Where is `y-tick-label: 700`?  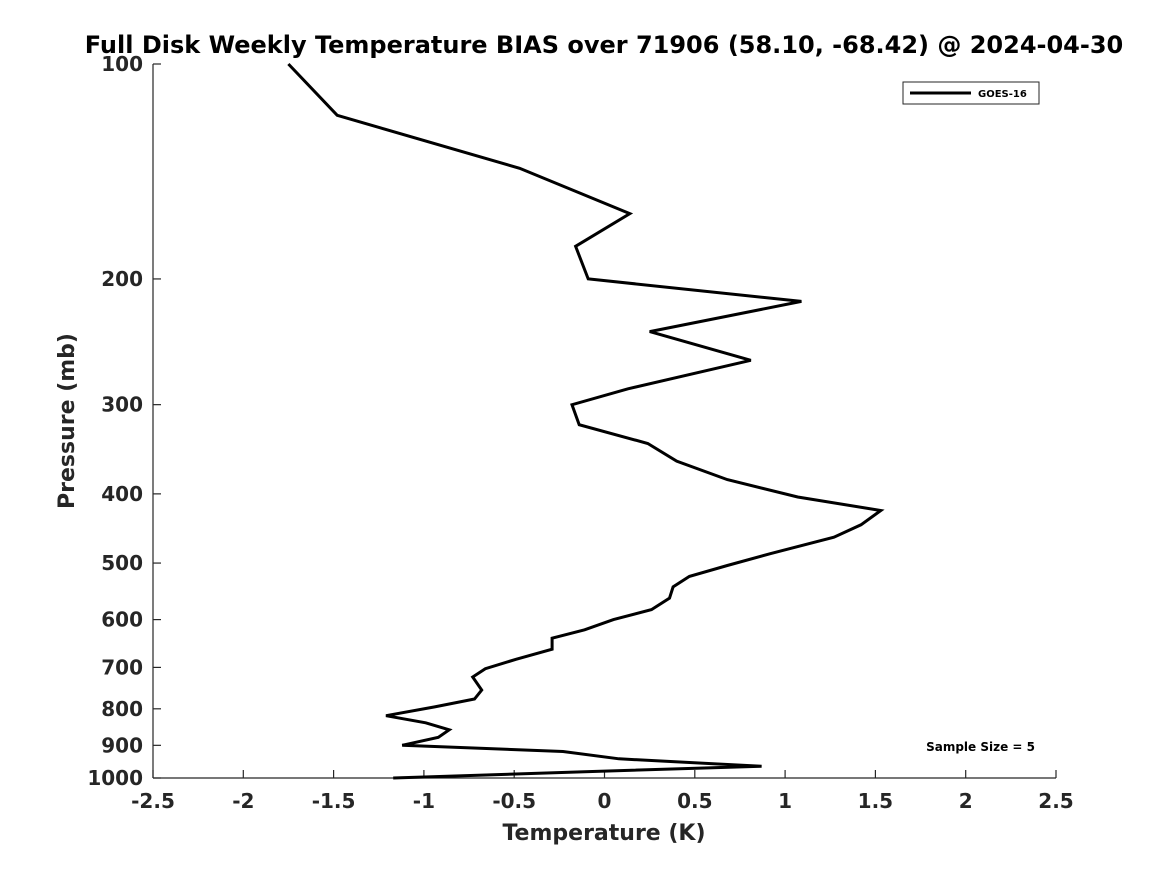
y-tick-label: 700 is located at coordinates (122, 667).